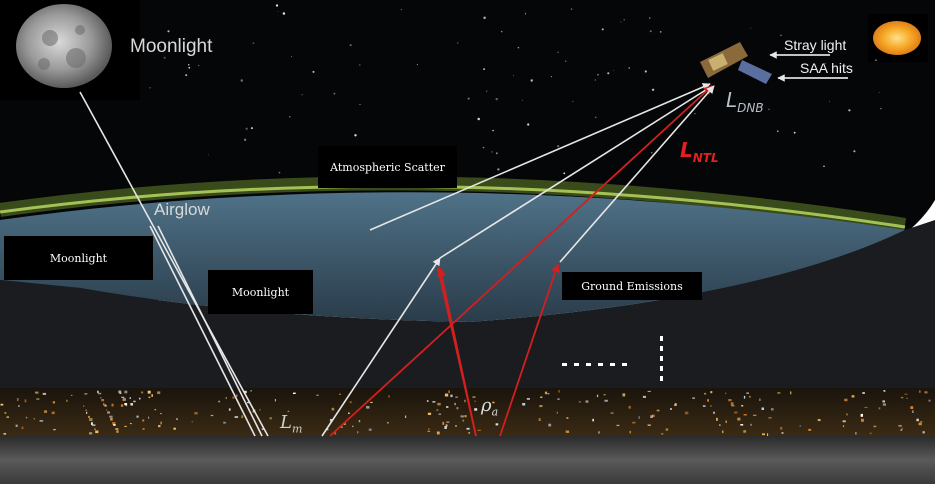  Describe the element at coordinates (171, 46) in the screenshot. I see `moonlight-label: Moonlight` at that location.